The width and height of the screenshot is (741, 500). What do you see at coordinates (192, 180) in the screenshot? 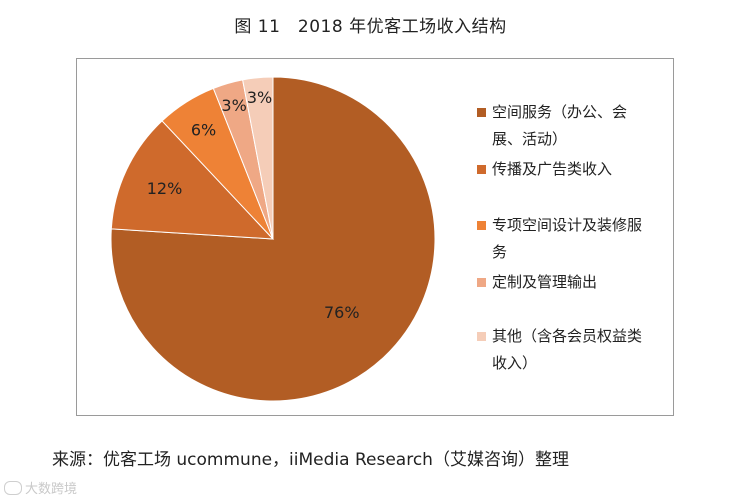
I see `pie-slice-advertising` at bounding box center [192, 180].